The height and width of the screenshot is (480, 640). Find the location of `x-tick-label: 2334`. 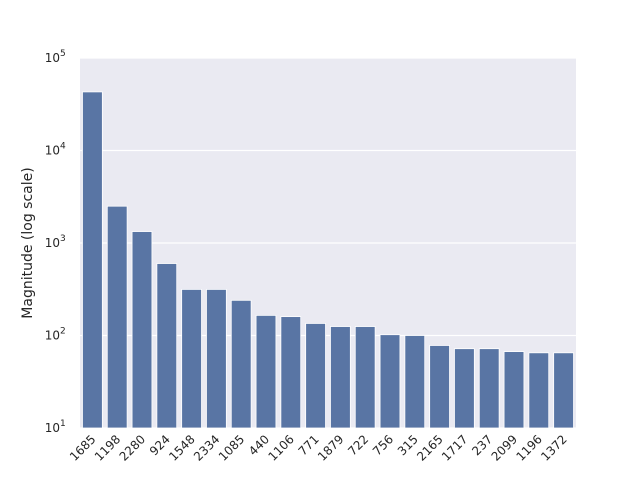

x-tick-label: 2334 is located at coordinates (206, 447).